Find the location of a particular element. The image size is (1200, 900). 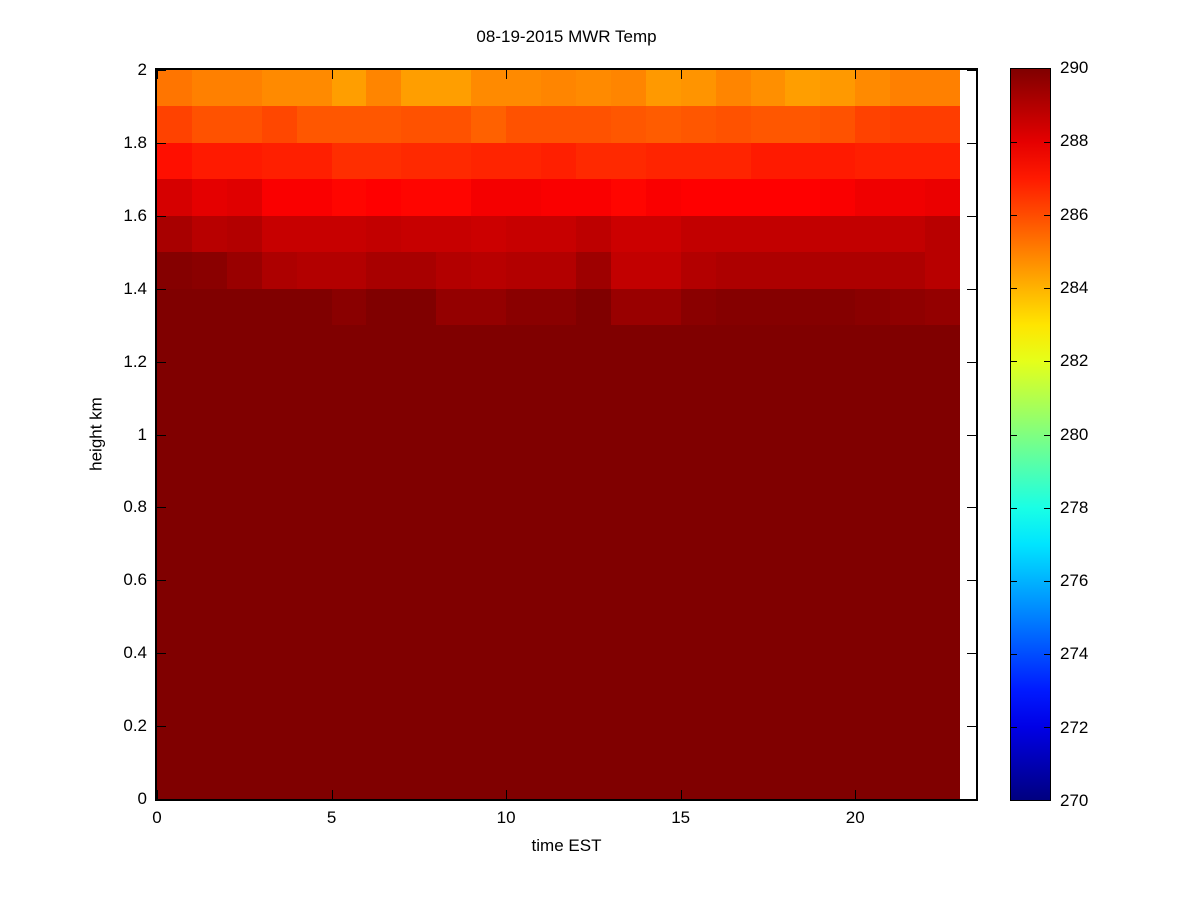

colorbar-tick-label: 270 is located at coordinates (1074, 800).